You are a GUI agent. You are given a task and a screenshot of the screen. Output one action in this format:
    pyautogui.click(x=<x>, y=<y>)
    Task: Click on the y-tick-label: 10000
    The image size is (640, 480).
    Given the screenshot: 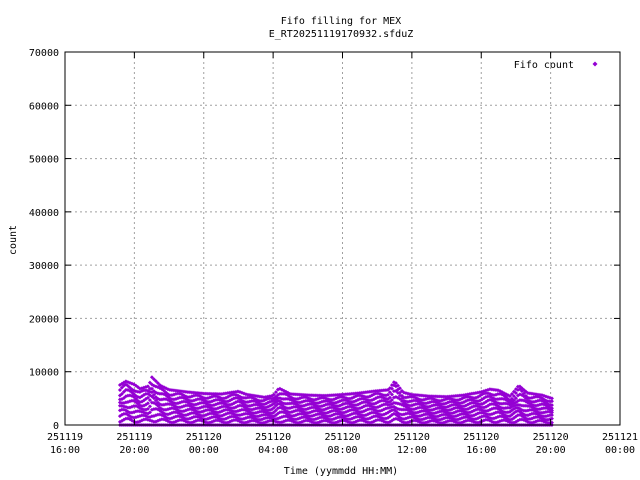 What is the action you would take?
    pyautogui.click(x=44, y=373)
    